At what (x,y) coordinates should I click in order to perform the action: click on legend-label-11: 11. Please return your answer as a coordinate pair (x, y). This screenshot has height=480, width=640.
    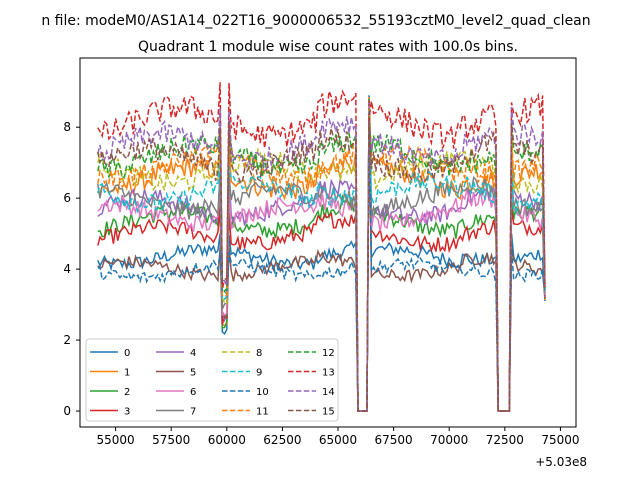
    Looking at the image, I should click on (262, 412).